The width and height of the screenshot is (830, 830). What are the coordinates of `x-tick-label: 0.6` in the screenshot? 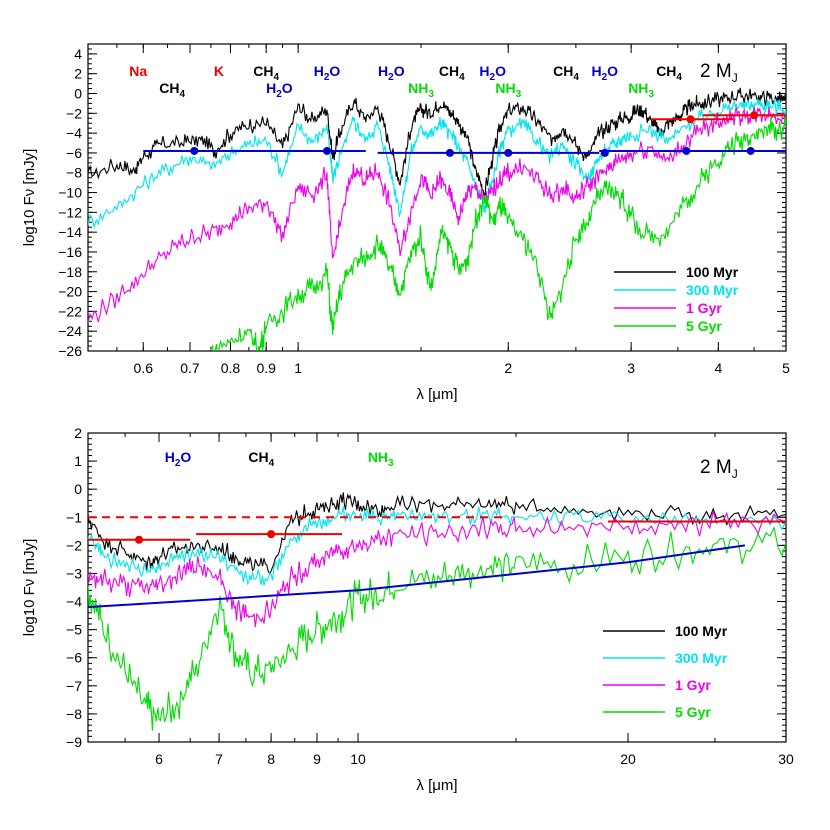 It's located at (144, 368).